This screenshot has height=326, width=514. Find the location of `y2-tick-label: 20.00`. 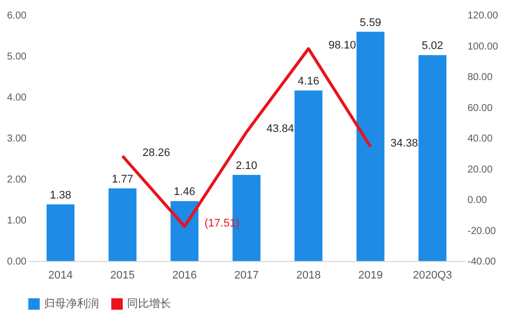

y2-tick-label: 20.00 is located at coordinates (480, 170).